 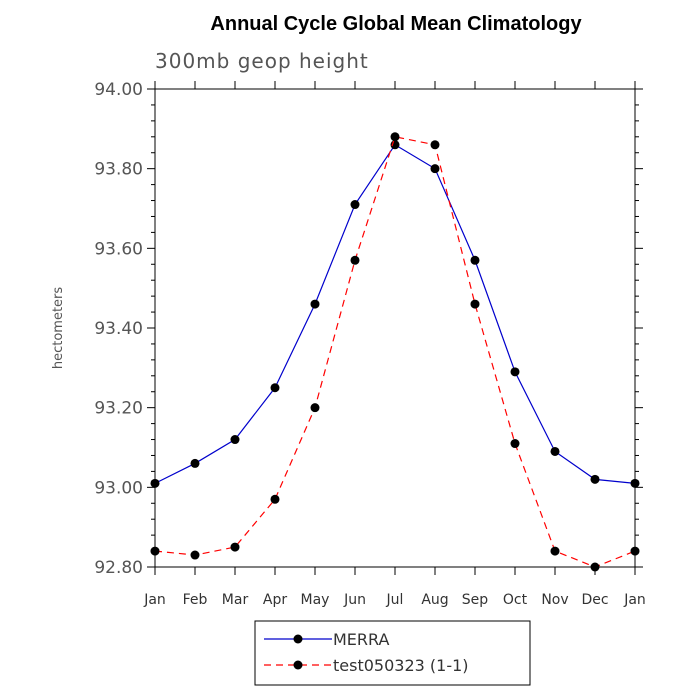 What do you see at coordinates (396, 24) in the screenshot?
I see `chart-title: Annual Cycle Global Mean Climatology` at bounding box center [396, 24].